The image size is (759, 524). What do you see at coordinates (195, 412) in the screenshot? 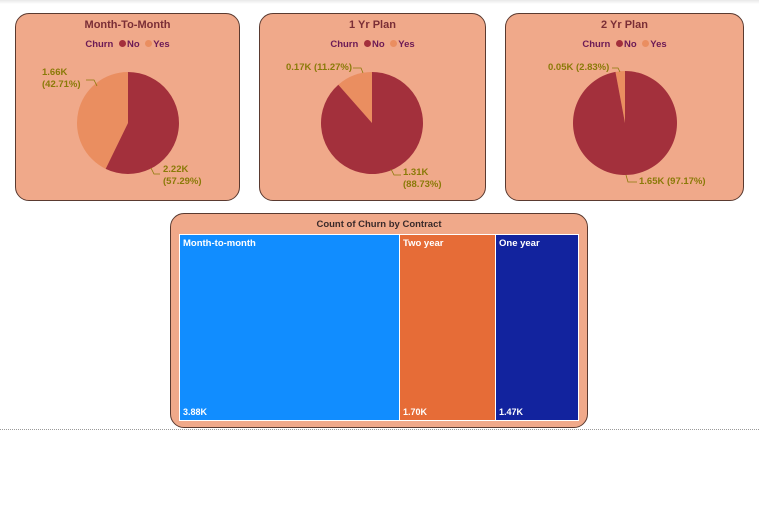
I see `tile-value: 3.88K` at bounding box center [195, 412].